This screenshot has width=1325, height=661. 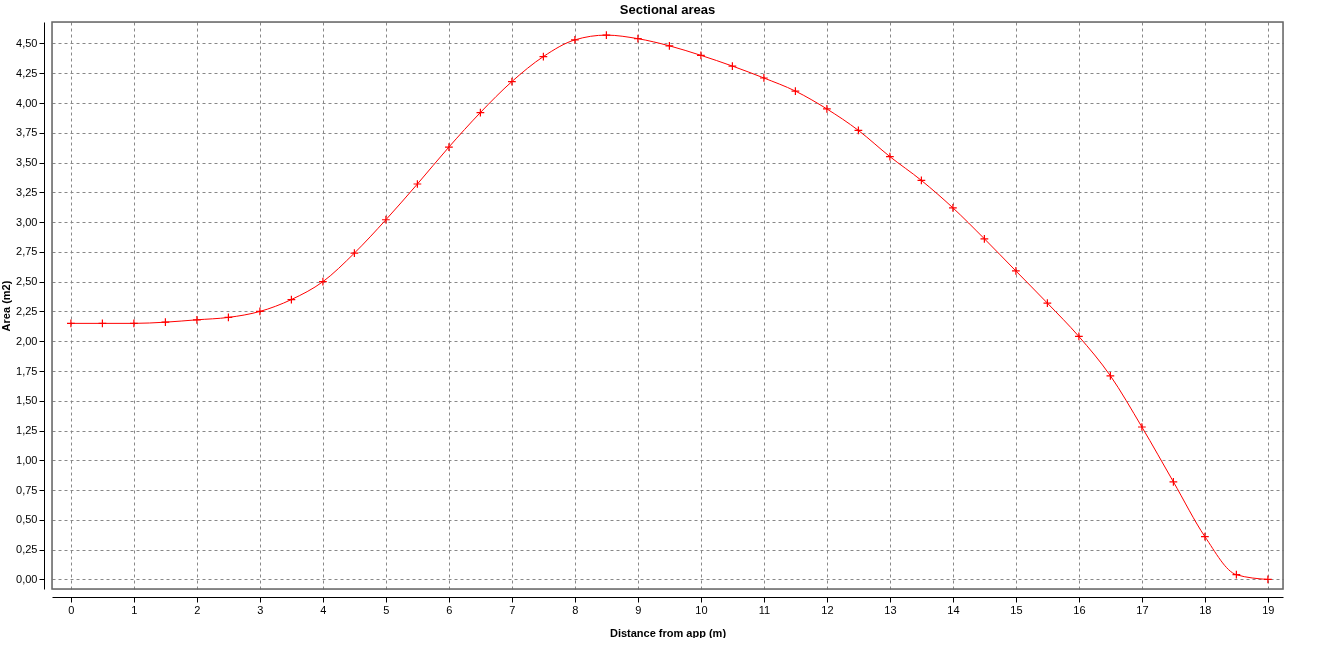 I want to click on y-tick-label: 2,50, so click(x=27, y=281).